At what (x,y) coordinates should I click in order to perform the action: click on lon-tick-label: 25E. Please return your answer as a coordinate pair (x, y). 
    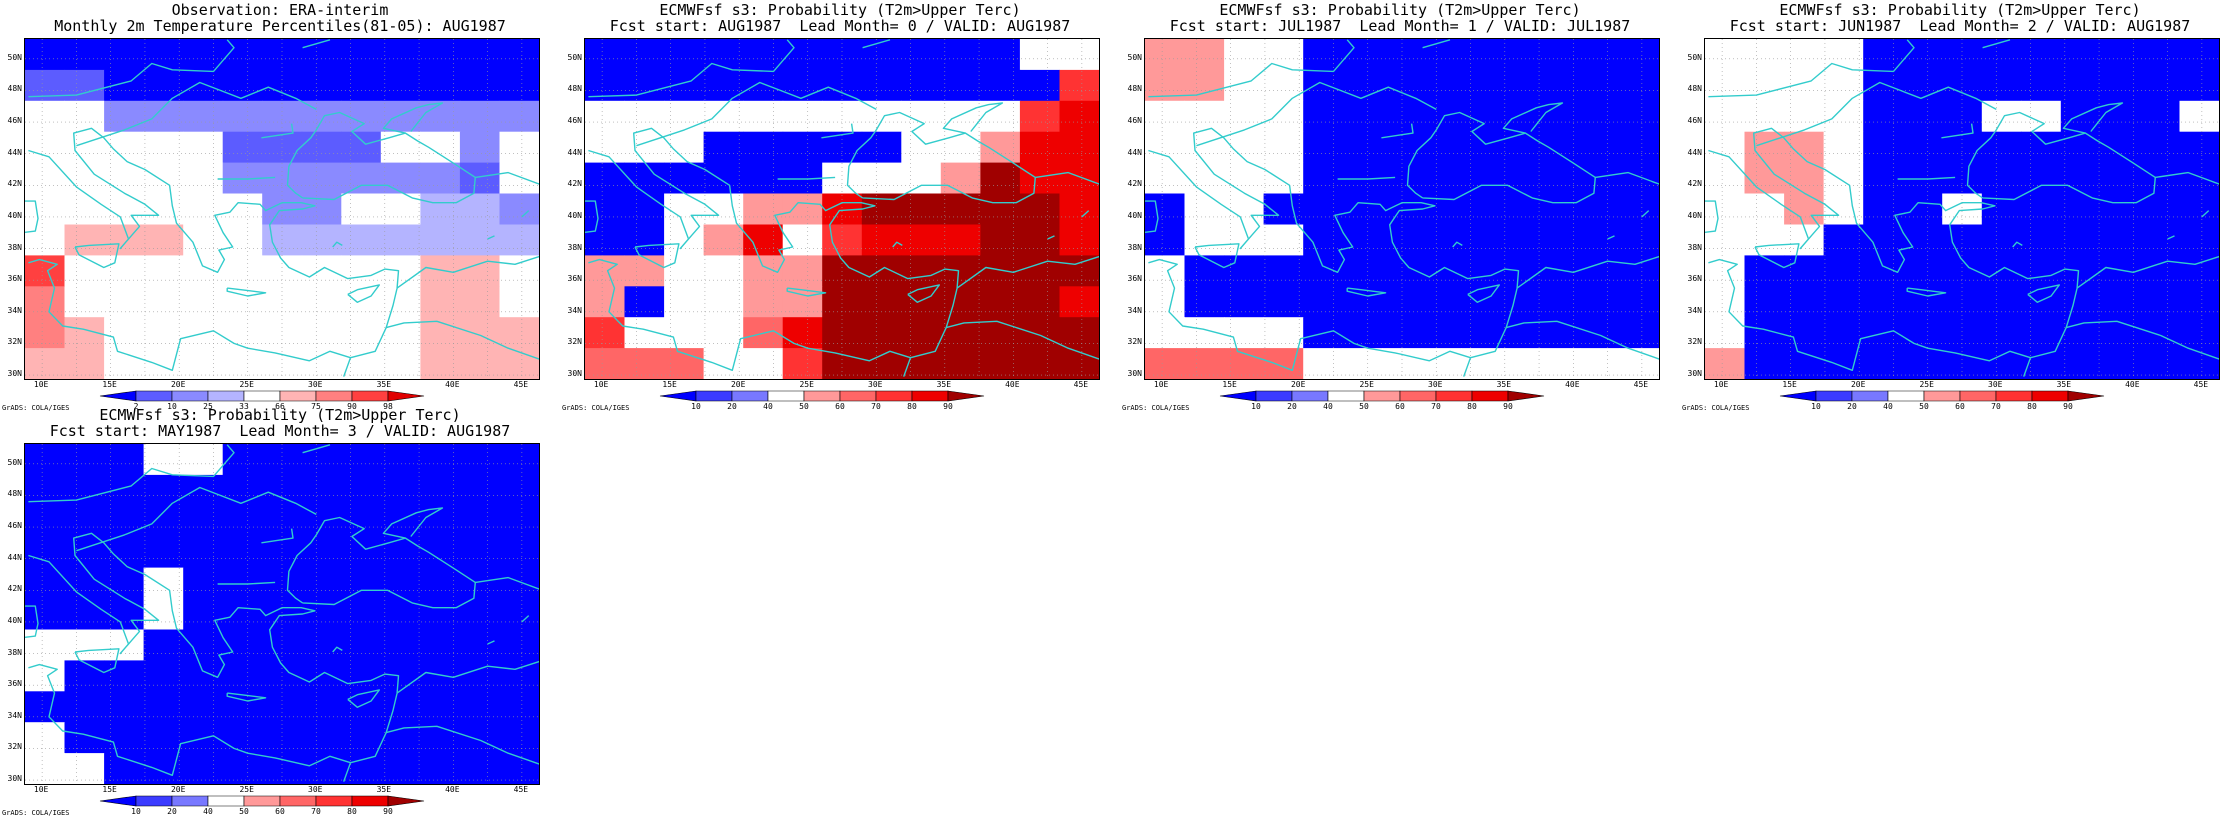
    Looking at the image, I should click on (246, 384).